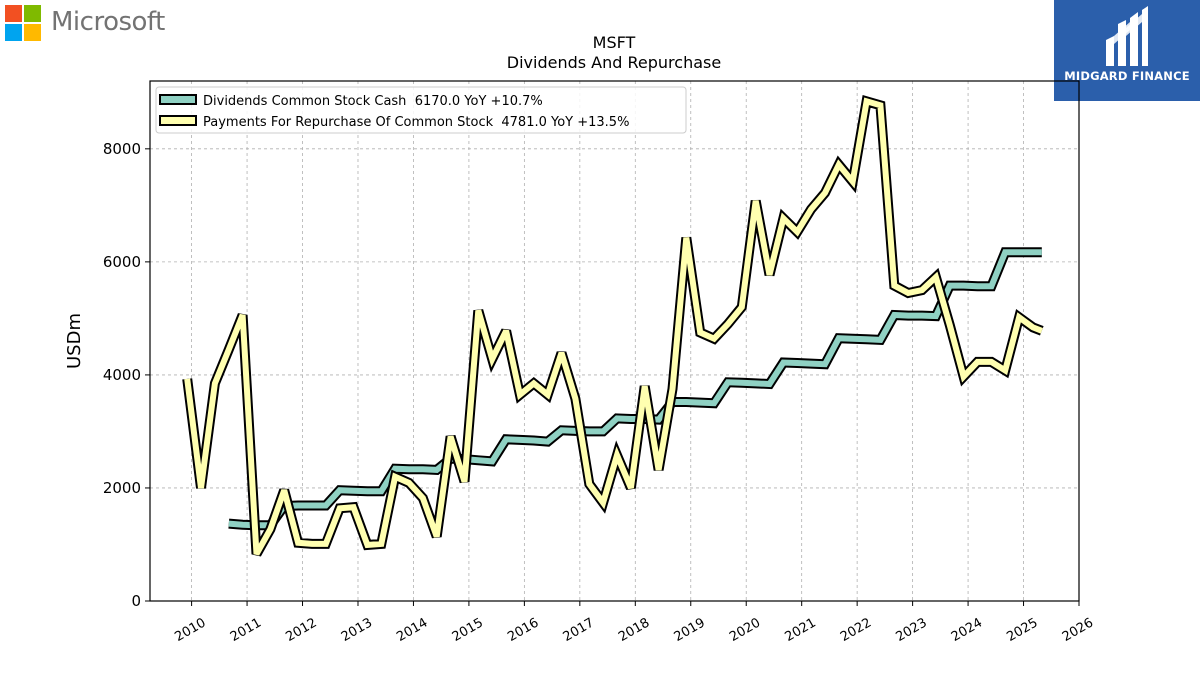 This screenshot has height=675, width=1200. I want to click on x-tick-label-2010: 2010, so click(190, 630).